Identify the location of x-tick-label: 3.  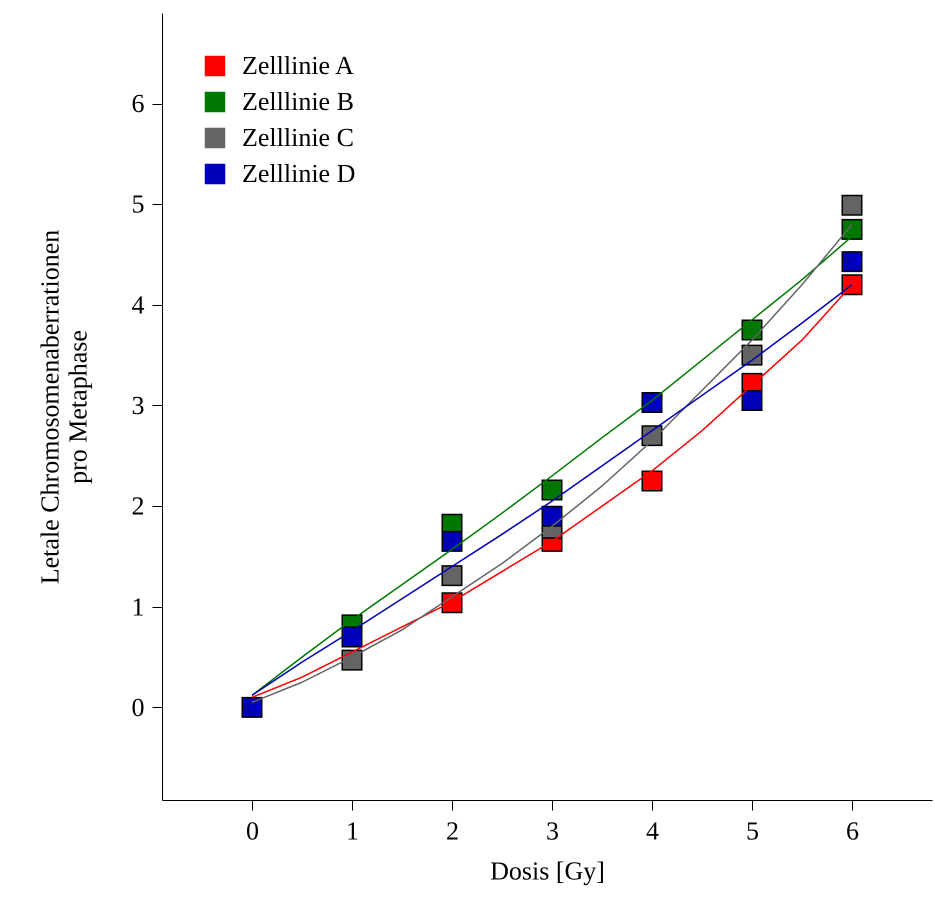
(552, 831).